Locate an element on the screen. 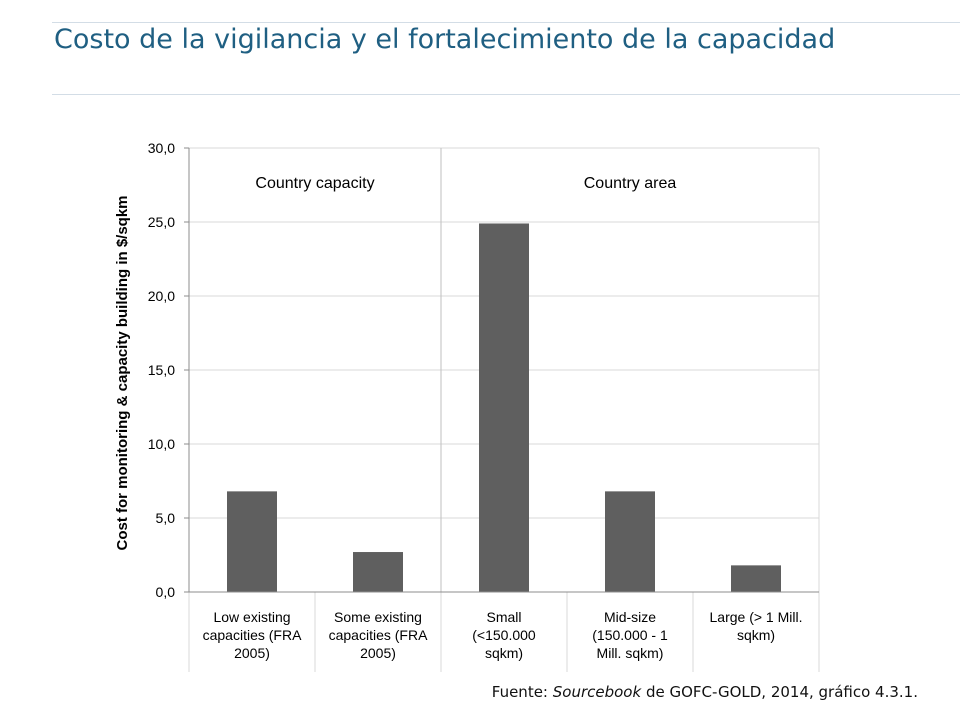  x-tick-label: Low existing capacities (FRA 2005) is located at coordinates (252, 635).